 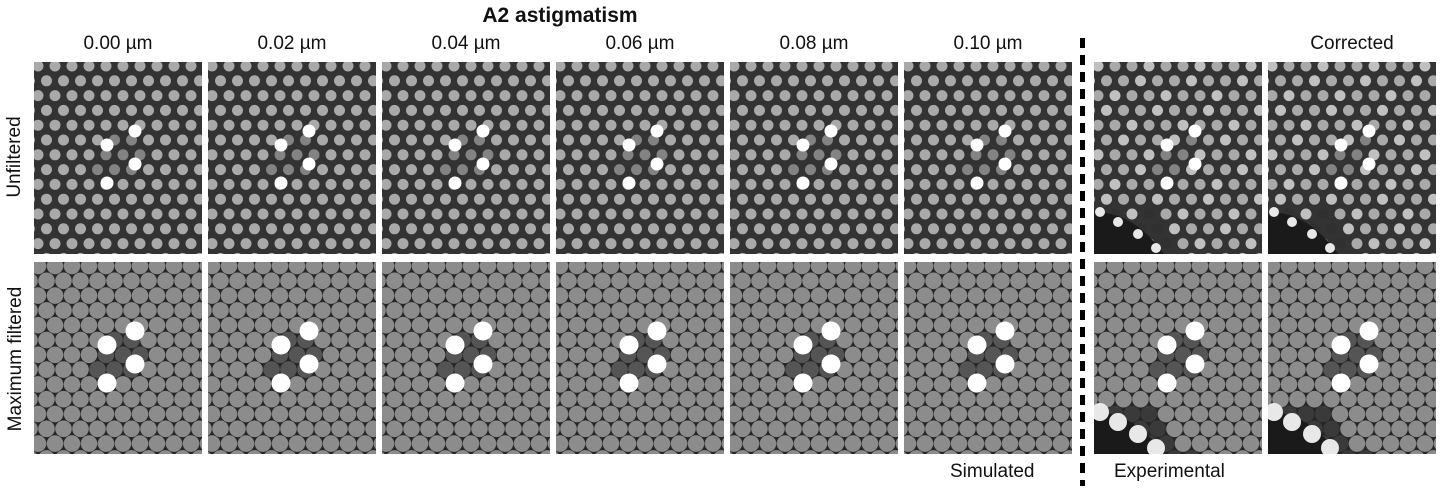 I want to click on column-label: 0.08 µm, so click(x=814, y=43).